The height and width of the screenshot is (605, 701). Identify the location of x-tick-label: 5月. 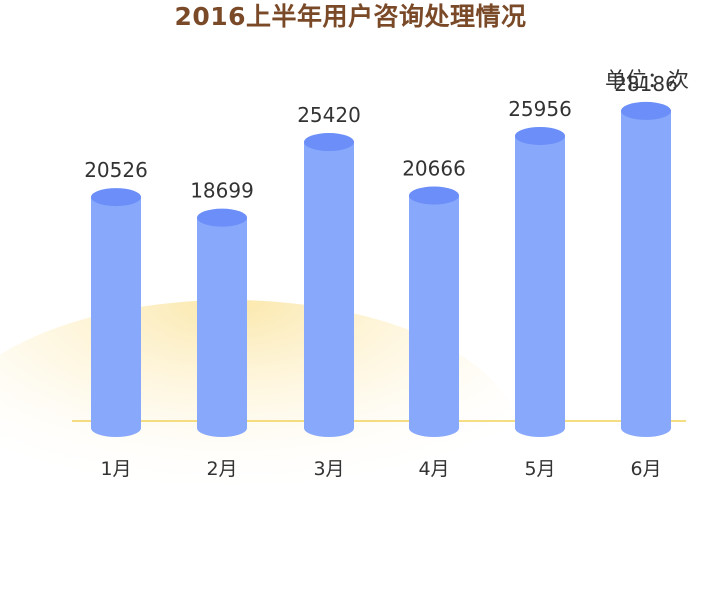
(539, 469).